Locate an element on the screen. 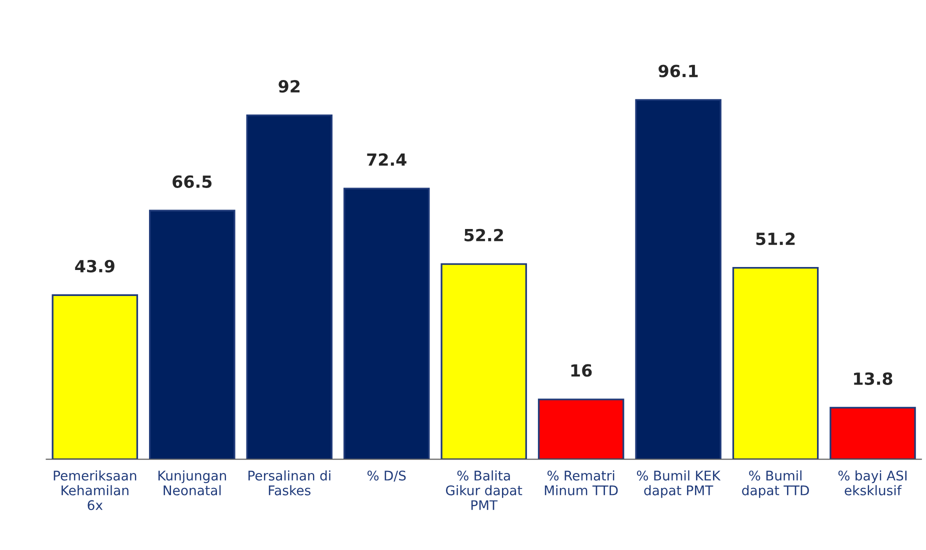 The image size is (926, 550). x-tick-label: Pemeriksaan Kehamilan 6x is located at coordinates (95, 490).